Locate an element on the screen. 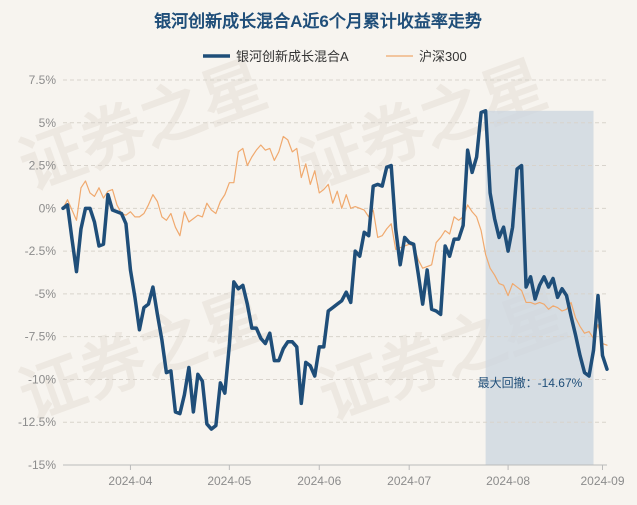 Image resolution: width=637 pixels, height=505 pixels. legend: 银河创新成长混合A 沪深300 is located at coordinates (335, 56).